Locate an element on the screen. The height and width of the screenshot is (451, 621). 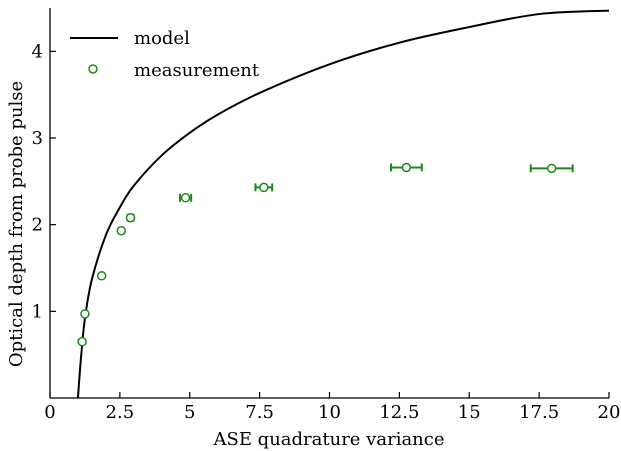
x-tick-label: 17.5 is located at coordinates (539, 412).